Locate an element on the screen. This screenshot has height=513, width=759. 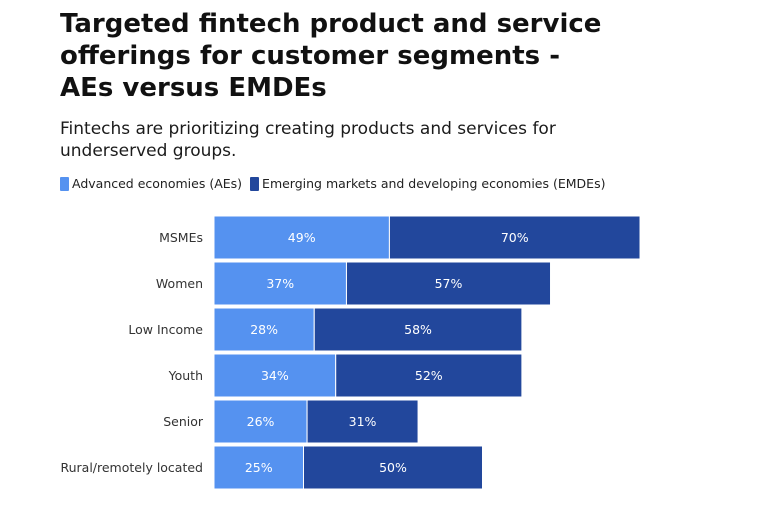
data-label-low-income-aes: 28% is located at coordinates (264, 329).